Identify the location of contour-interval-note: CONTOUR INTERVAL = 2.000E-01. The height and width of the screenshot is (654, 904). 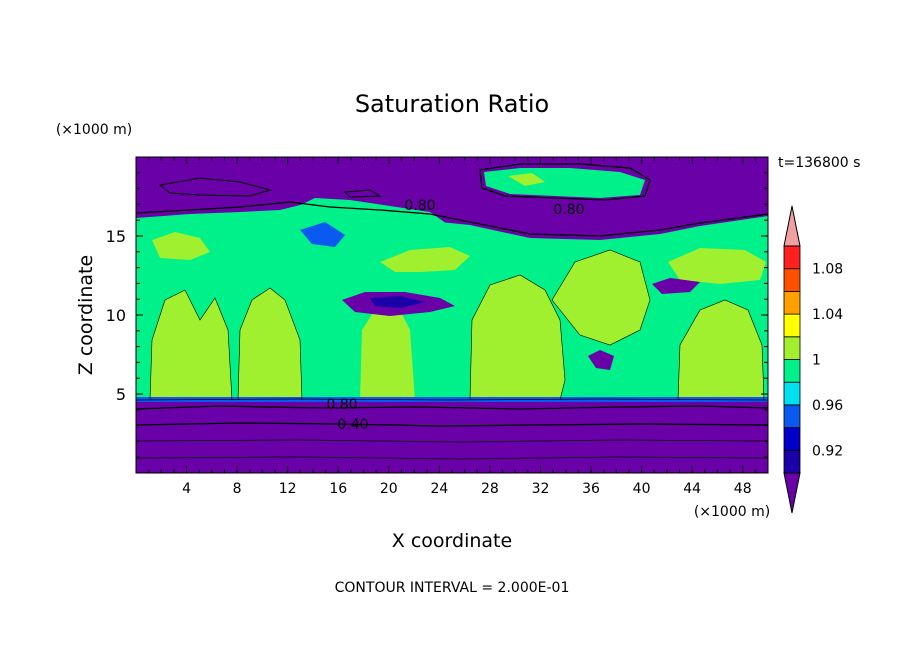
(452, 588).